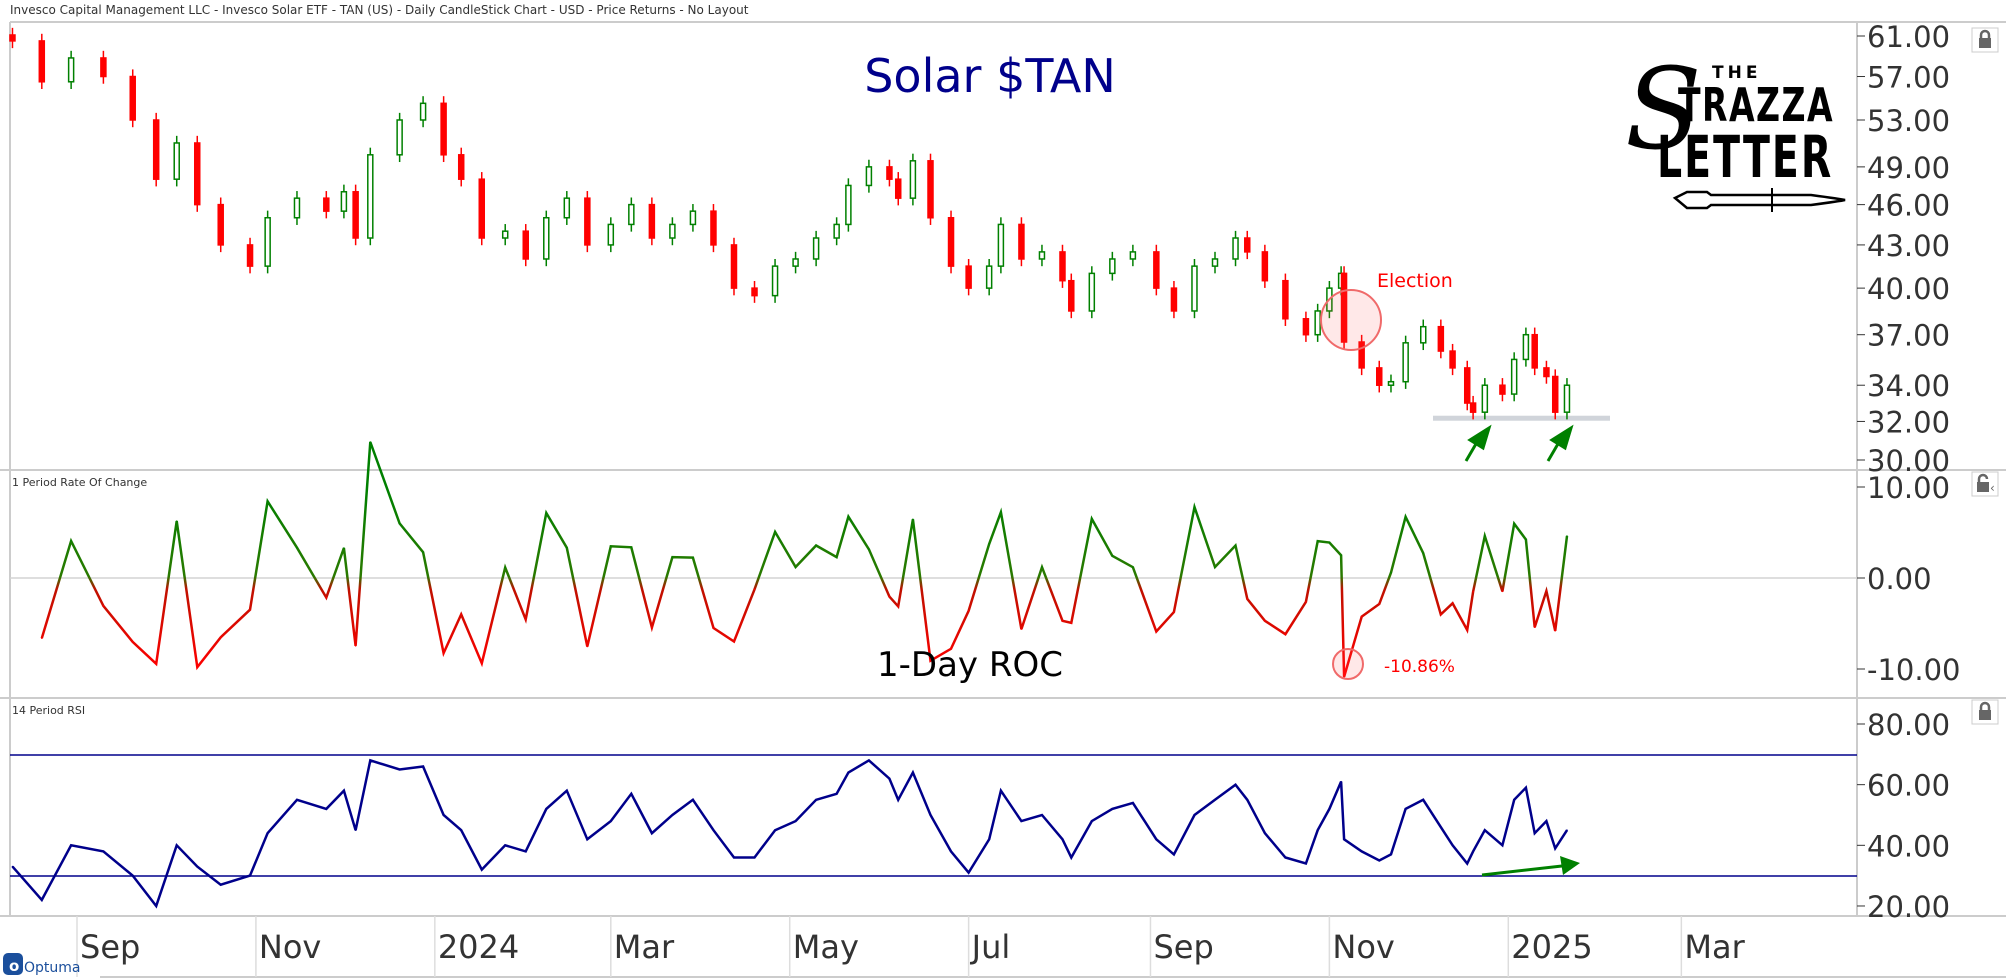 Image resolution: width=2006 pixels, height=979 pixels. I want to click on rsi-tick-label: 80.00, so click(1908, 725).